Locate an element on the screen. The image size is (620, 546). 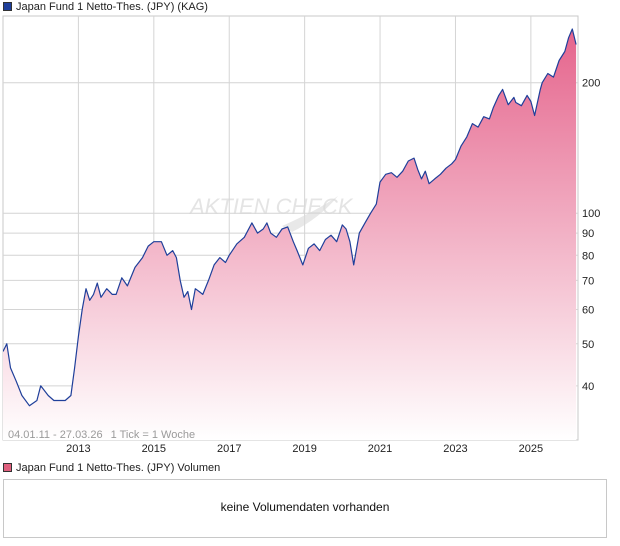
x-tick-label: 2021 is located at coordinates (380, 449).